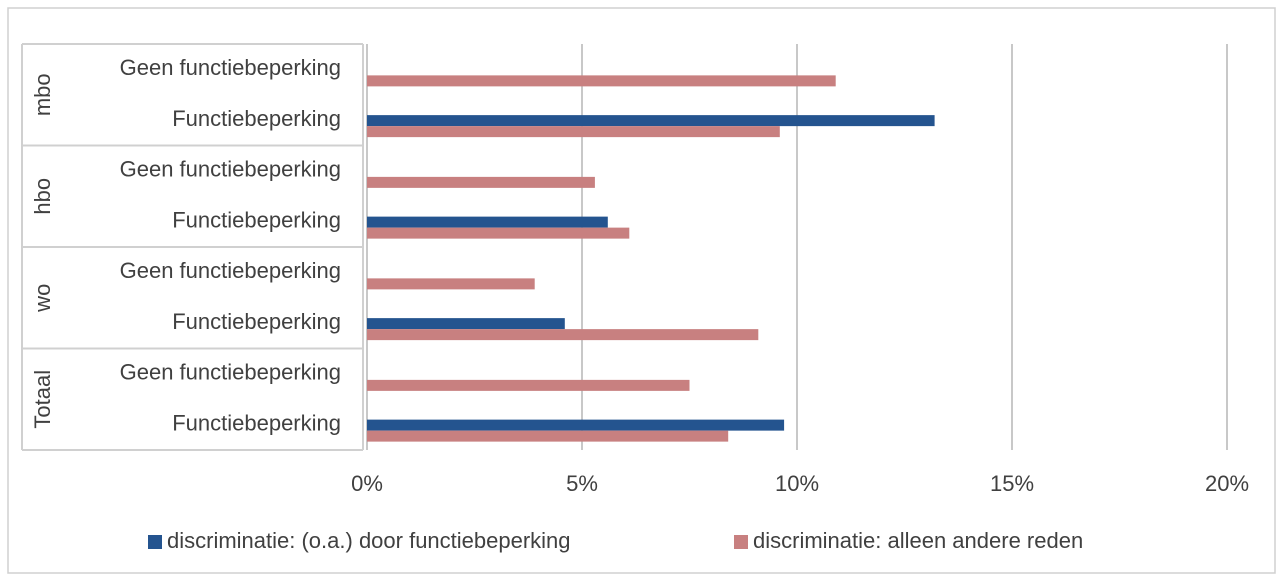 The image size is (1283, 586). Describe the element at coordinates (42, 94) in the screenshot. I see `group-label-mbo: mbo` at that location.